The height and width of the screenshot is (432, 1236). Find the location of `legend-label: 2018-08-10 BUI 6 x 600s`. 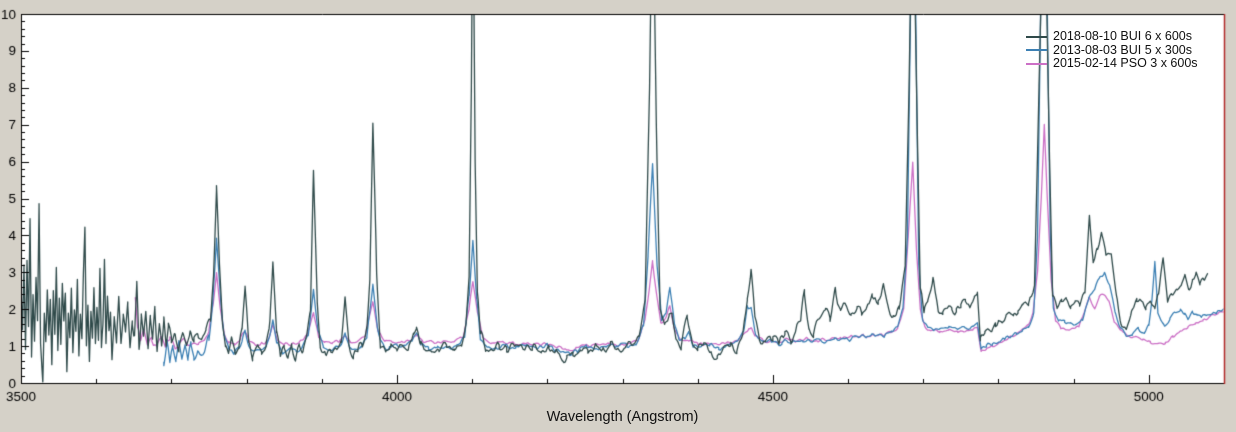

legend-label: 2018-08-10 BUI 6 x 600s is located at coordinates (1122, 36).